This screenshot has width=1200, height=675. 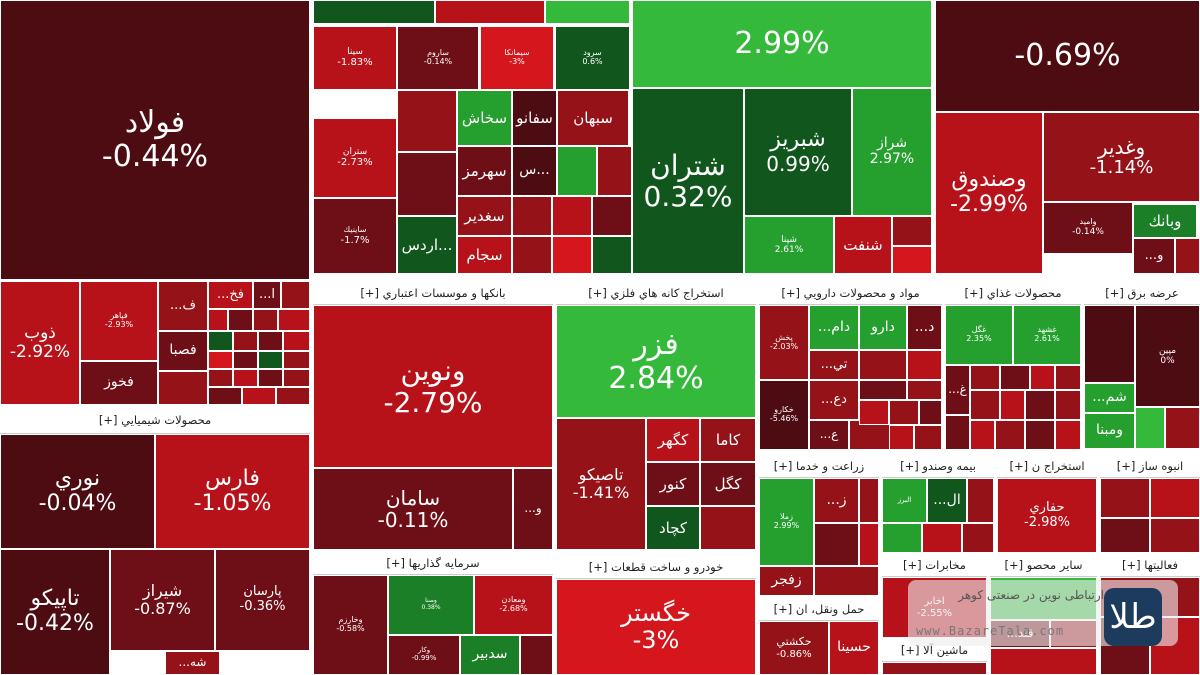 I want to click on treemap-tile: وخارزم -0.58%, so click(x=350, y=625).